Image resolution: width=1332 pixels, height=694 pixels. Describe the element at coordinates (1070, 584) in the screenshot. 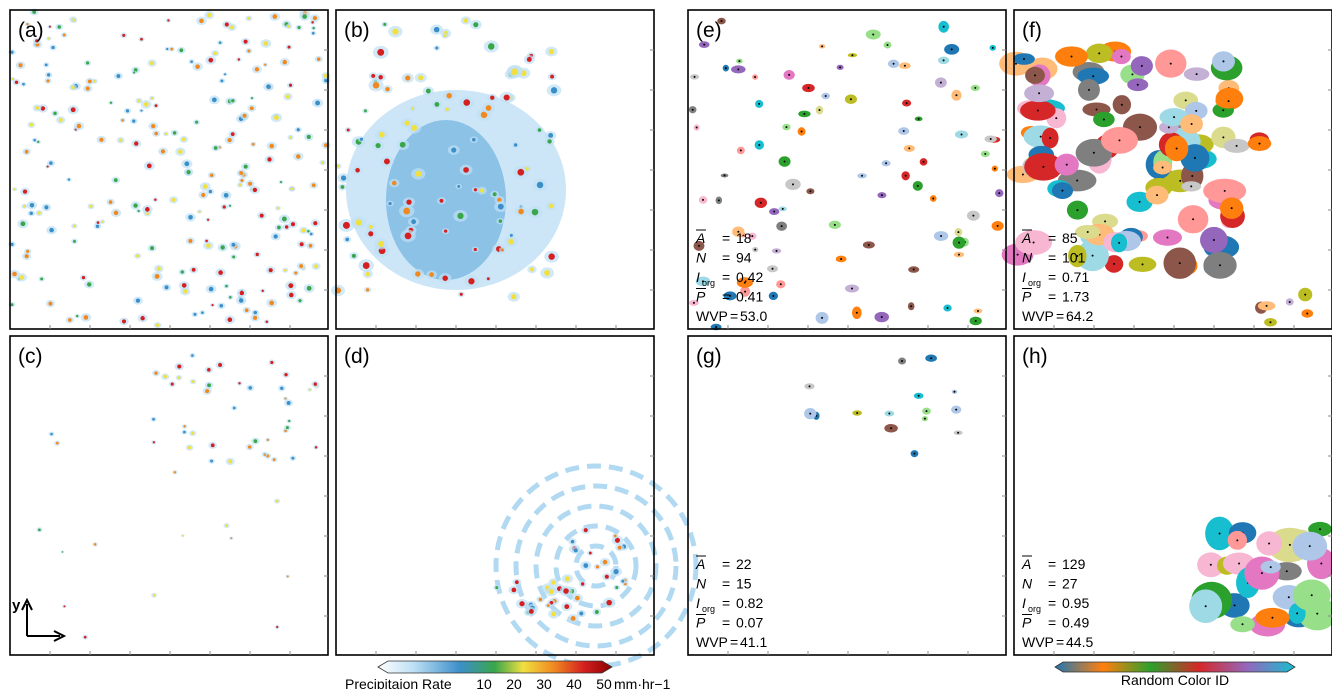

I see `stat-value: 27` at that location.